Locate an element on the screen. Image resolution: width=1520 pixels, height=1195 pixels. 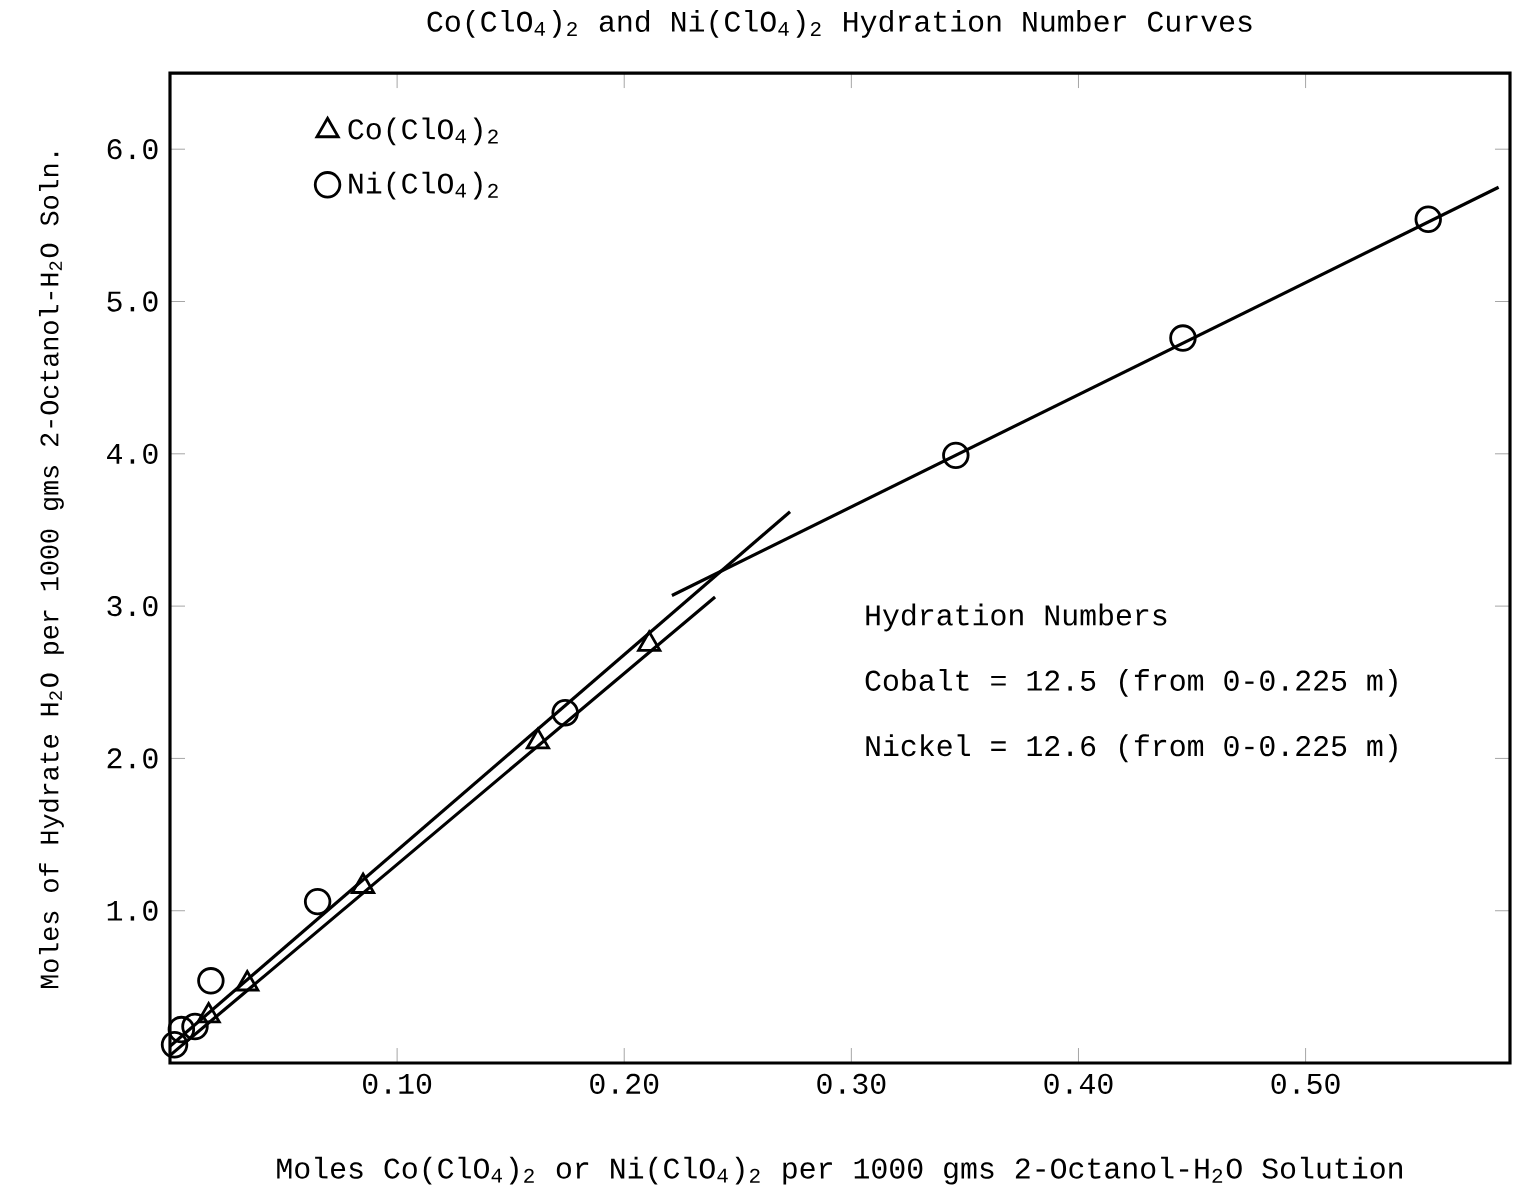
y-tick-label: 1.0 is located at coordinates (132, 911).